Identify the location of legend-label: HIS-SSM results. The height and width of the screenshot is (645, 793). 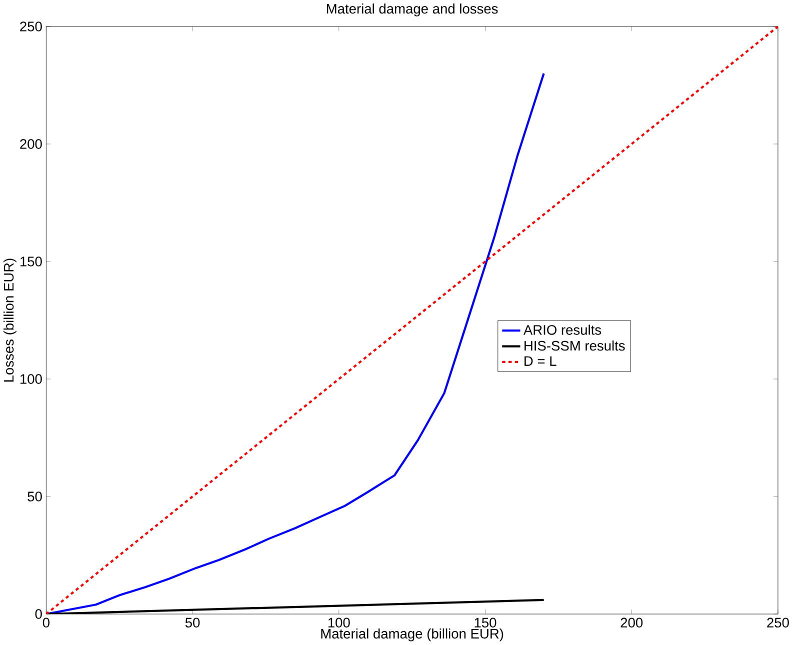
(574, 345).